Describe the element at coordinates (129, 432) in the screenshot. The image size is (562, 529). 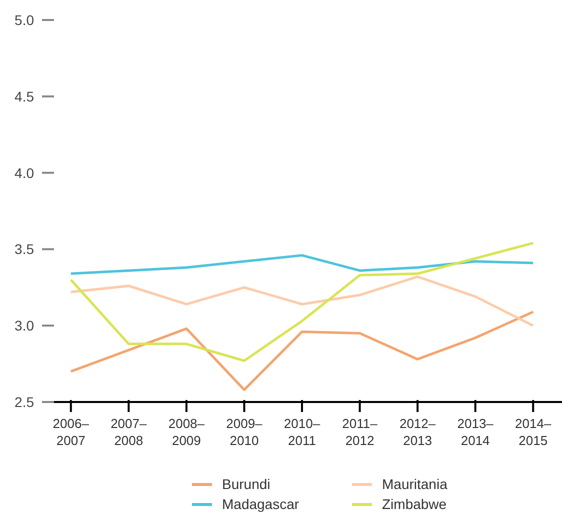
I see `x-tick-label: 2007–2008` at that location.